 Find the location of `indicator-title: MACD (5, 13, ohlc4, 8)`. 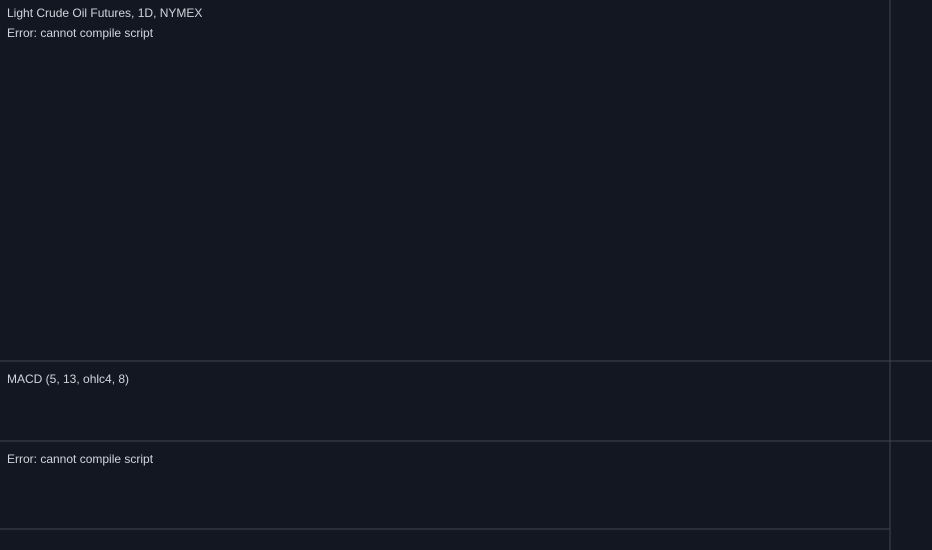

indicator-title: MACD (5, 13, ohlc4, 8) is located at coordinates (68, 379).